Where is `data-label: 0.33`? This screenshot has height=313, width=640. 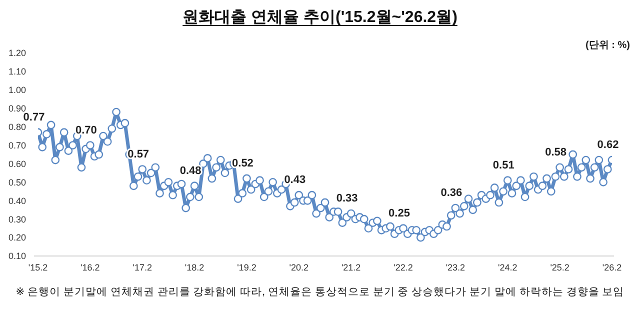
data-label: 0.33 is located at coordinates (347, 198).